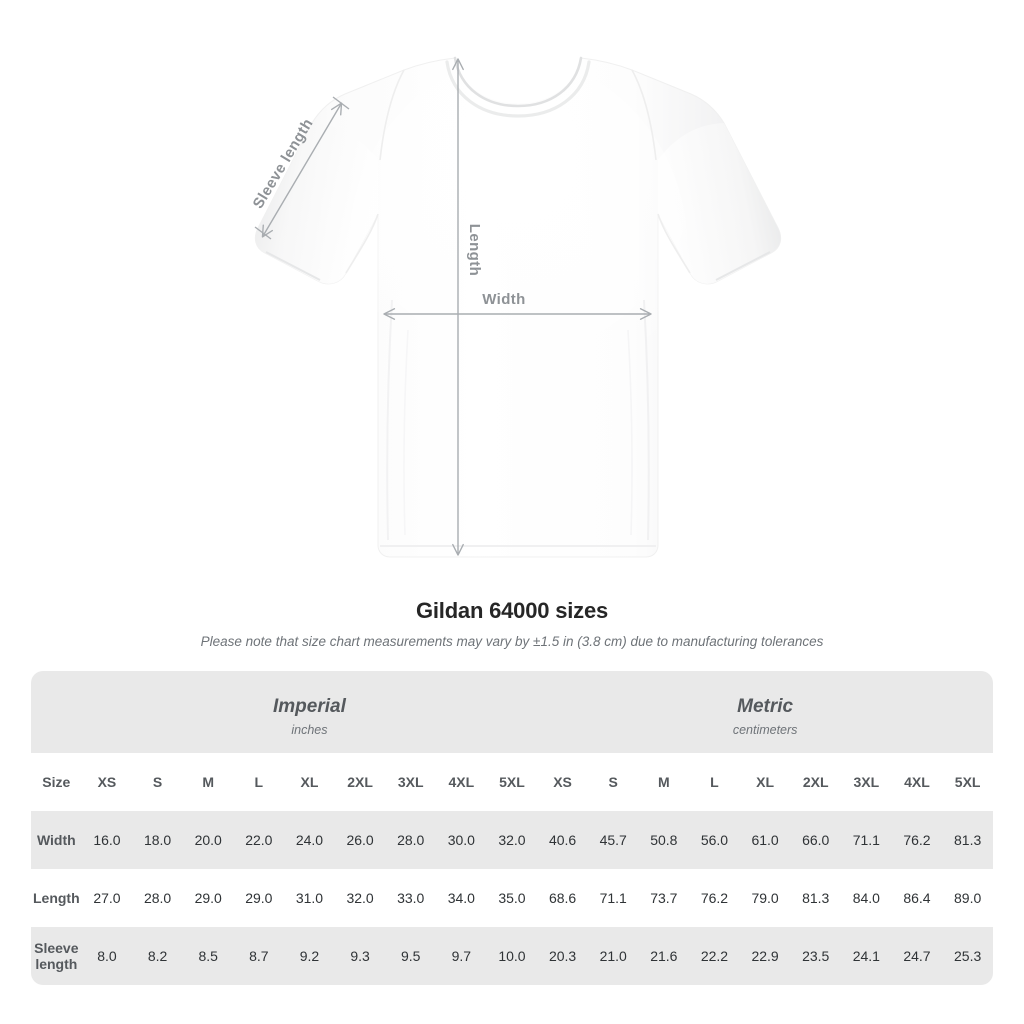 This screenshot has height=1024, width=1024. Describe the element at coordinates (157, 840) in the screenshot. I see `cell-width-imperial-1: 18.0` at that location.